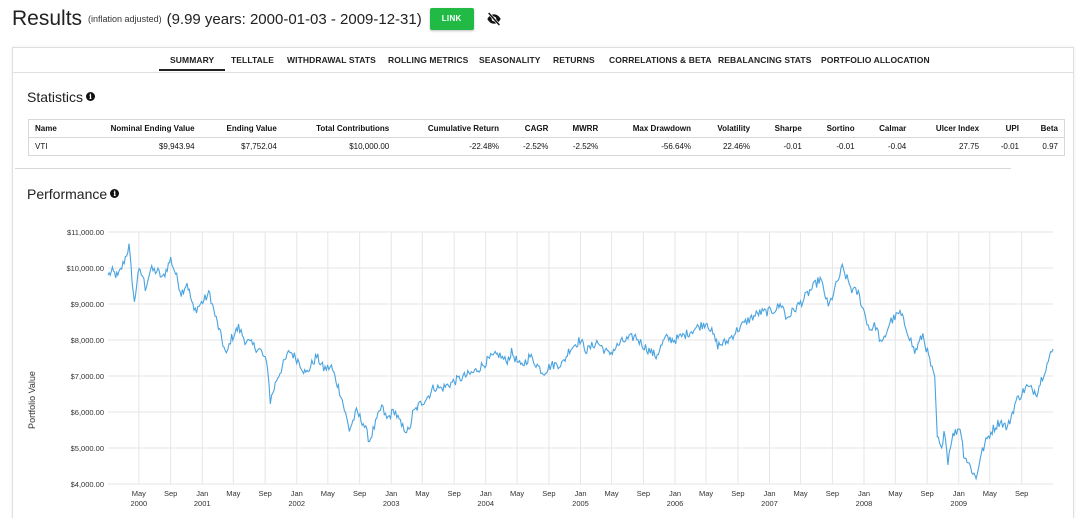 This screenshot has height=518, width=1080. Describe the element at coordinates (484, 146) in the screenshot. I see `table-cell: -22.48%` at that location.